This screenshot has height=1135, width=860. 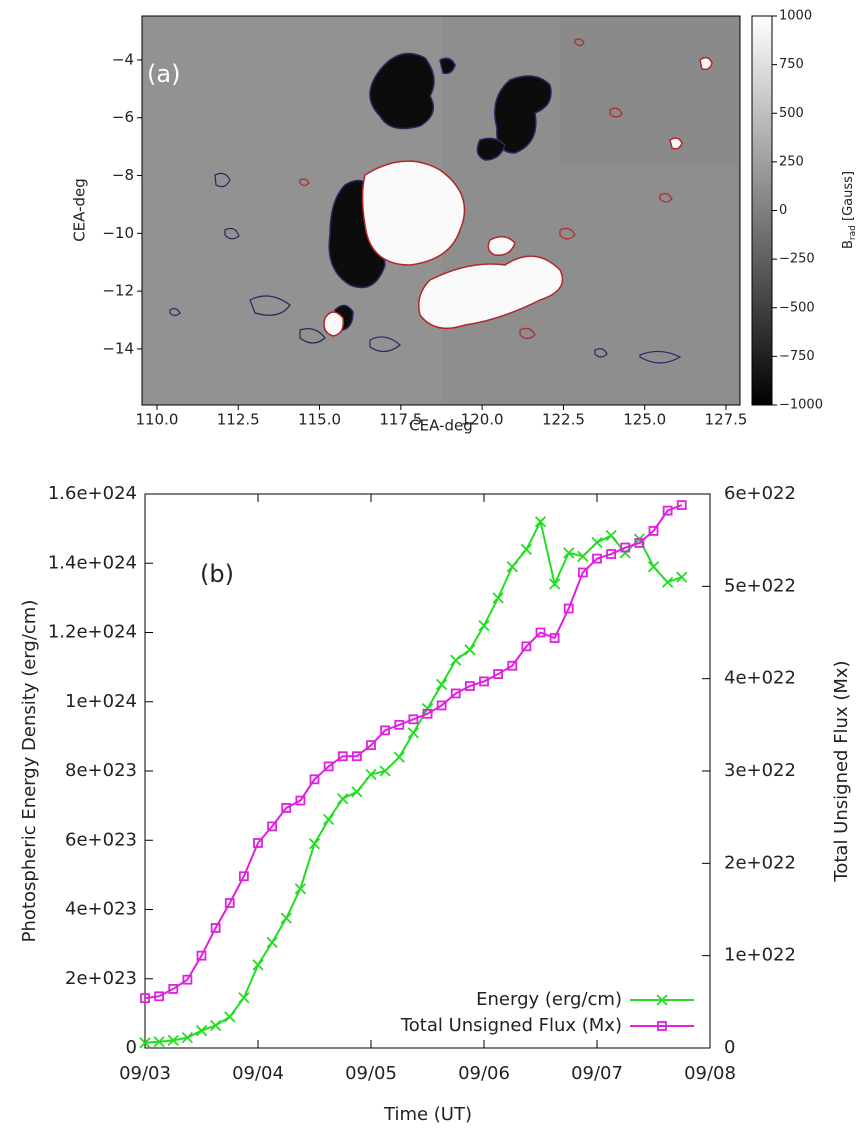 I want to click on y-tick-label: −10, so click(x=118, y=233).